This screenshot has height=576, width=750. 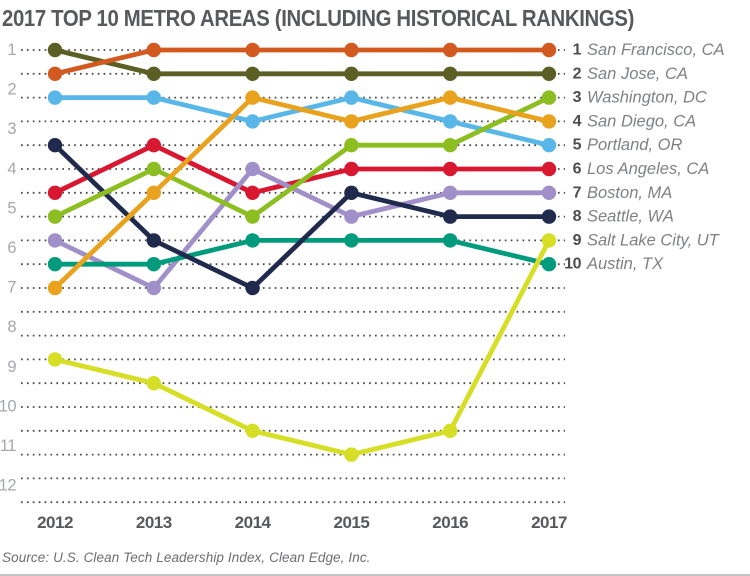 I want to click on data-point-san-francisco-ca-2015, so click(x=351, y=50).